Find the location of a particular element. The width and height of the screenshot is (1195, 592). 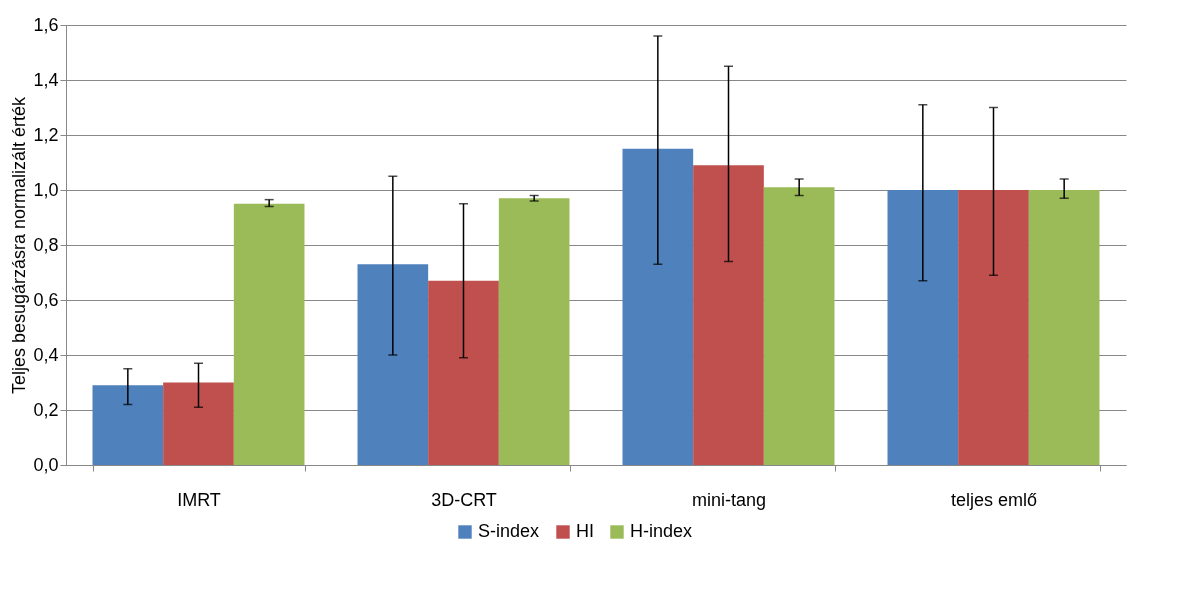

x-tick-label: mini-tang is located at coordinates (729, 499).